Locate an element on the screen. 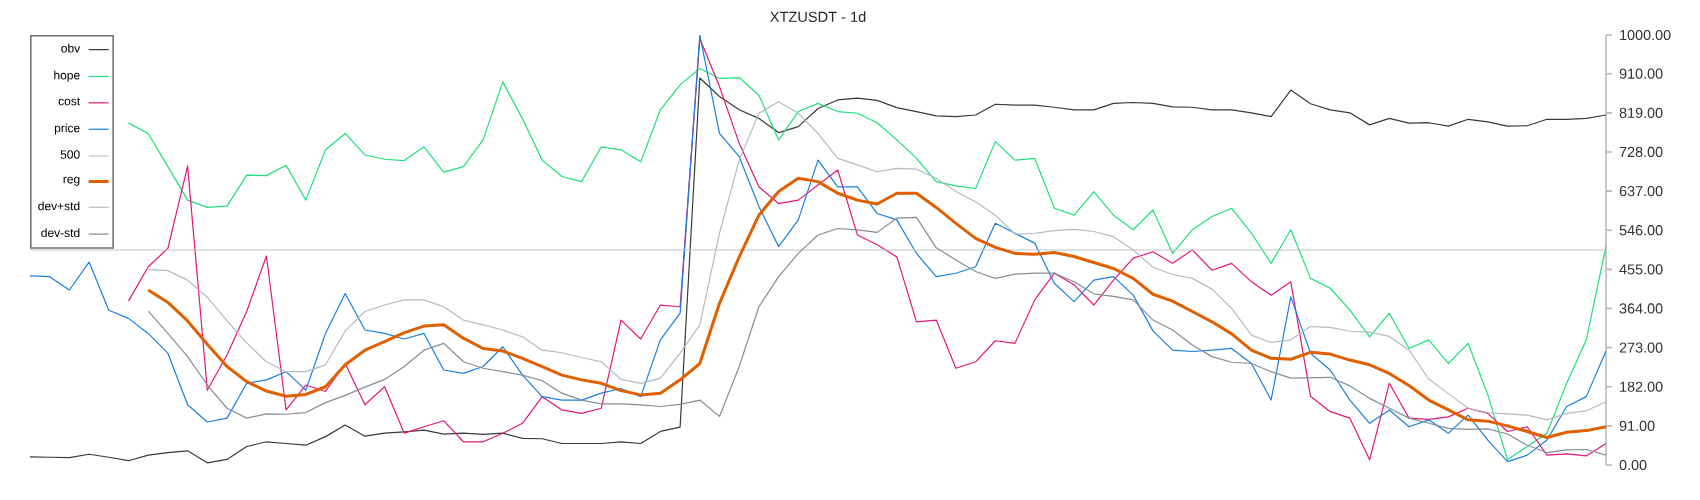 This screenshot has height=500, width=1700. legend-label: price is located at coordinates (67, 129).